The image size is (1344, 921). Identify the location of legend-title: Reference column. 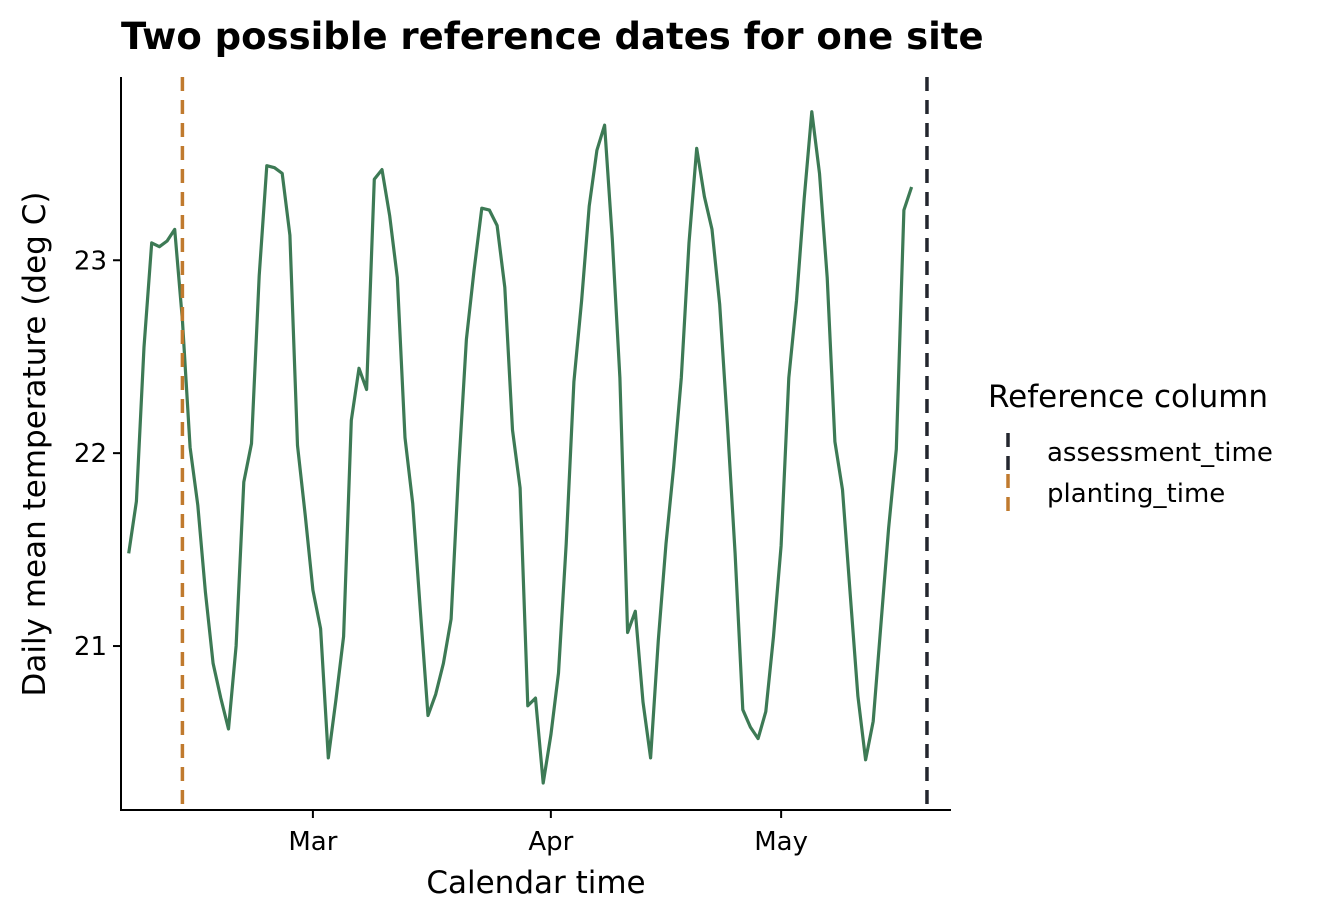
(1128, 397).